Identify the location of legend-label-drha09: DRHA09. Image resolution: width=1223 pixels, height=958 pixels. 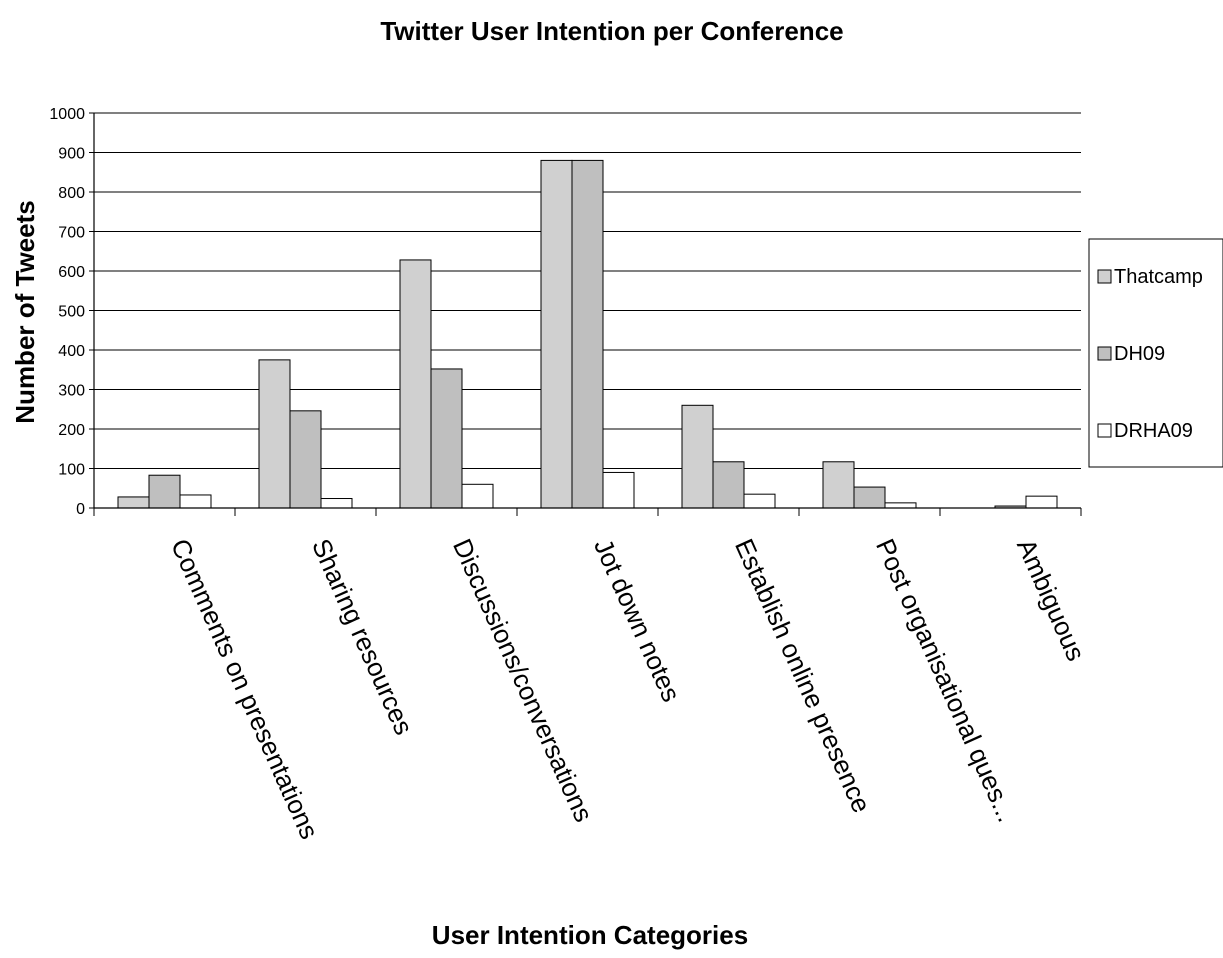
(1153, 431).